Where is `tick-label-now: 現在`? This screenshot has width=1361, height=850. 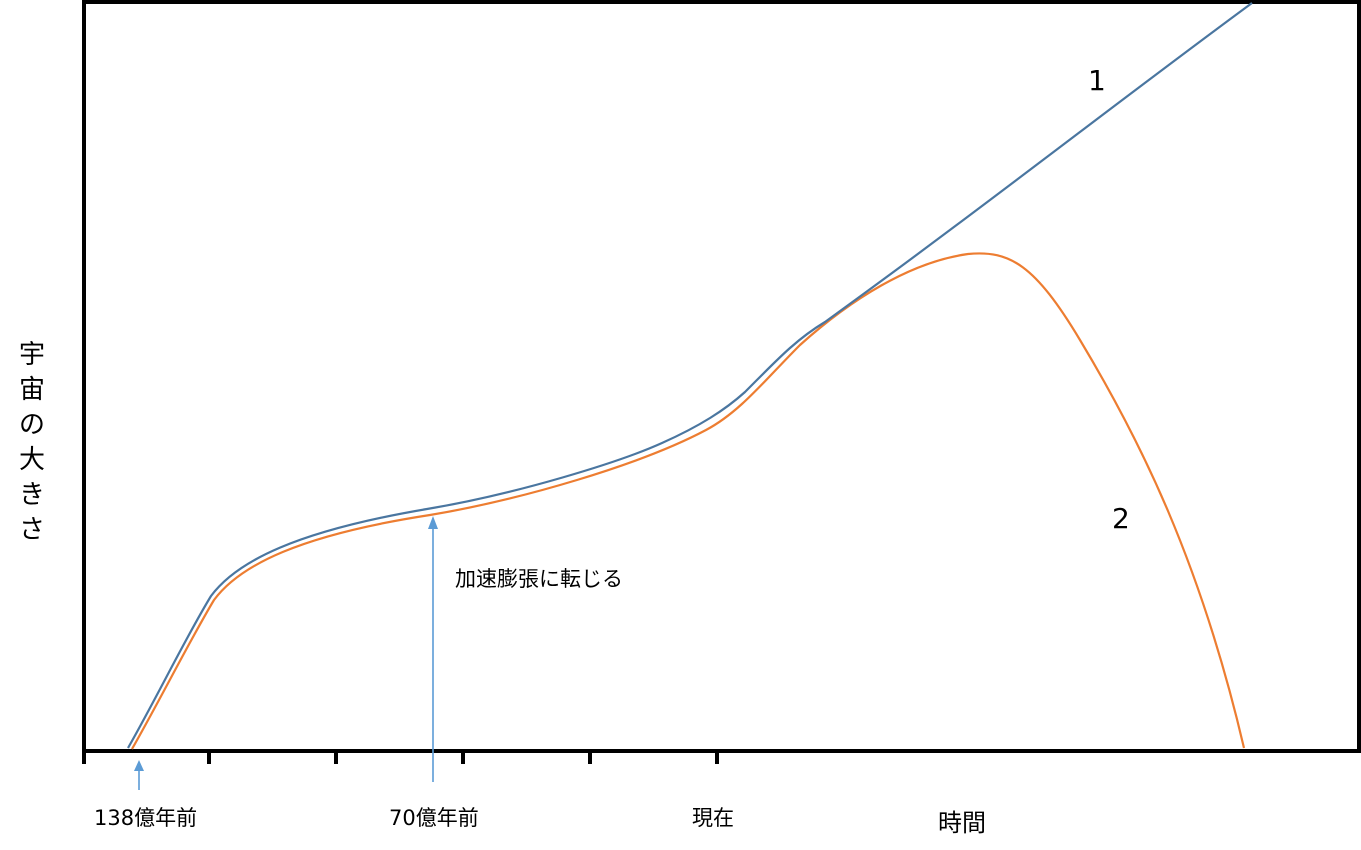
tick-label-now: 現在 is located at coordinates (713, 818).